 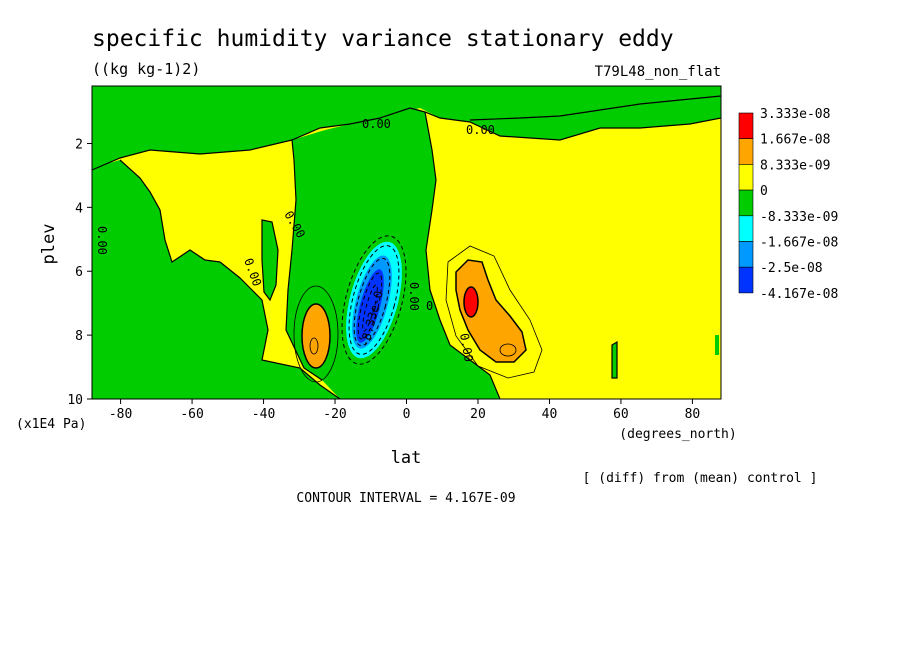 What do you see at coordinates (216, 279) in the screenshot?
I see `green-region-south` at bounding box center [216, 279].